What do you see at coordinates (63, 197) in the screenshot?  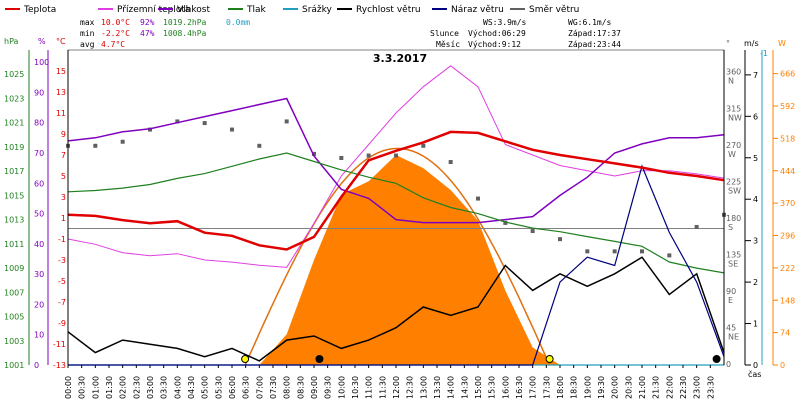 I see `temp-tick: 3` at bounding box center [63, 197].